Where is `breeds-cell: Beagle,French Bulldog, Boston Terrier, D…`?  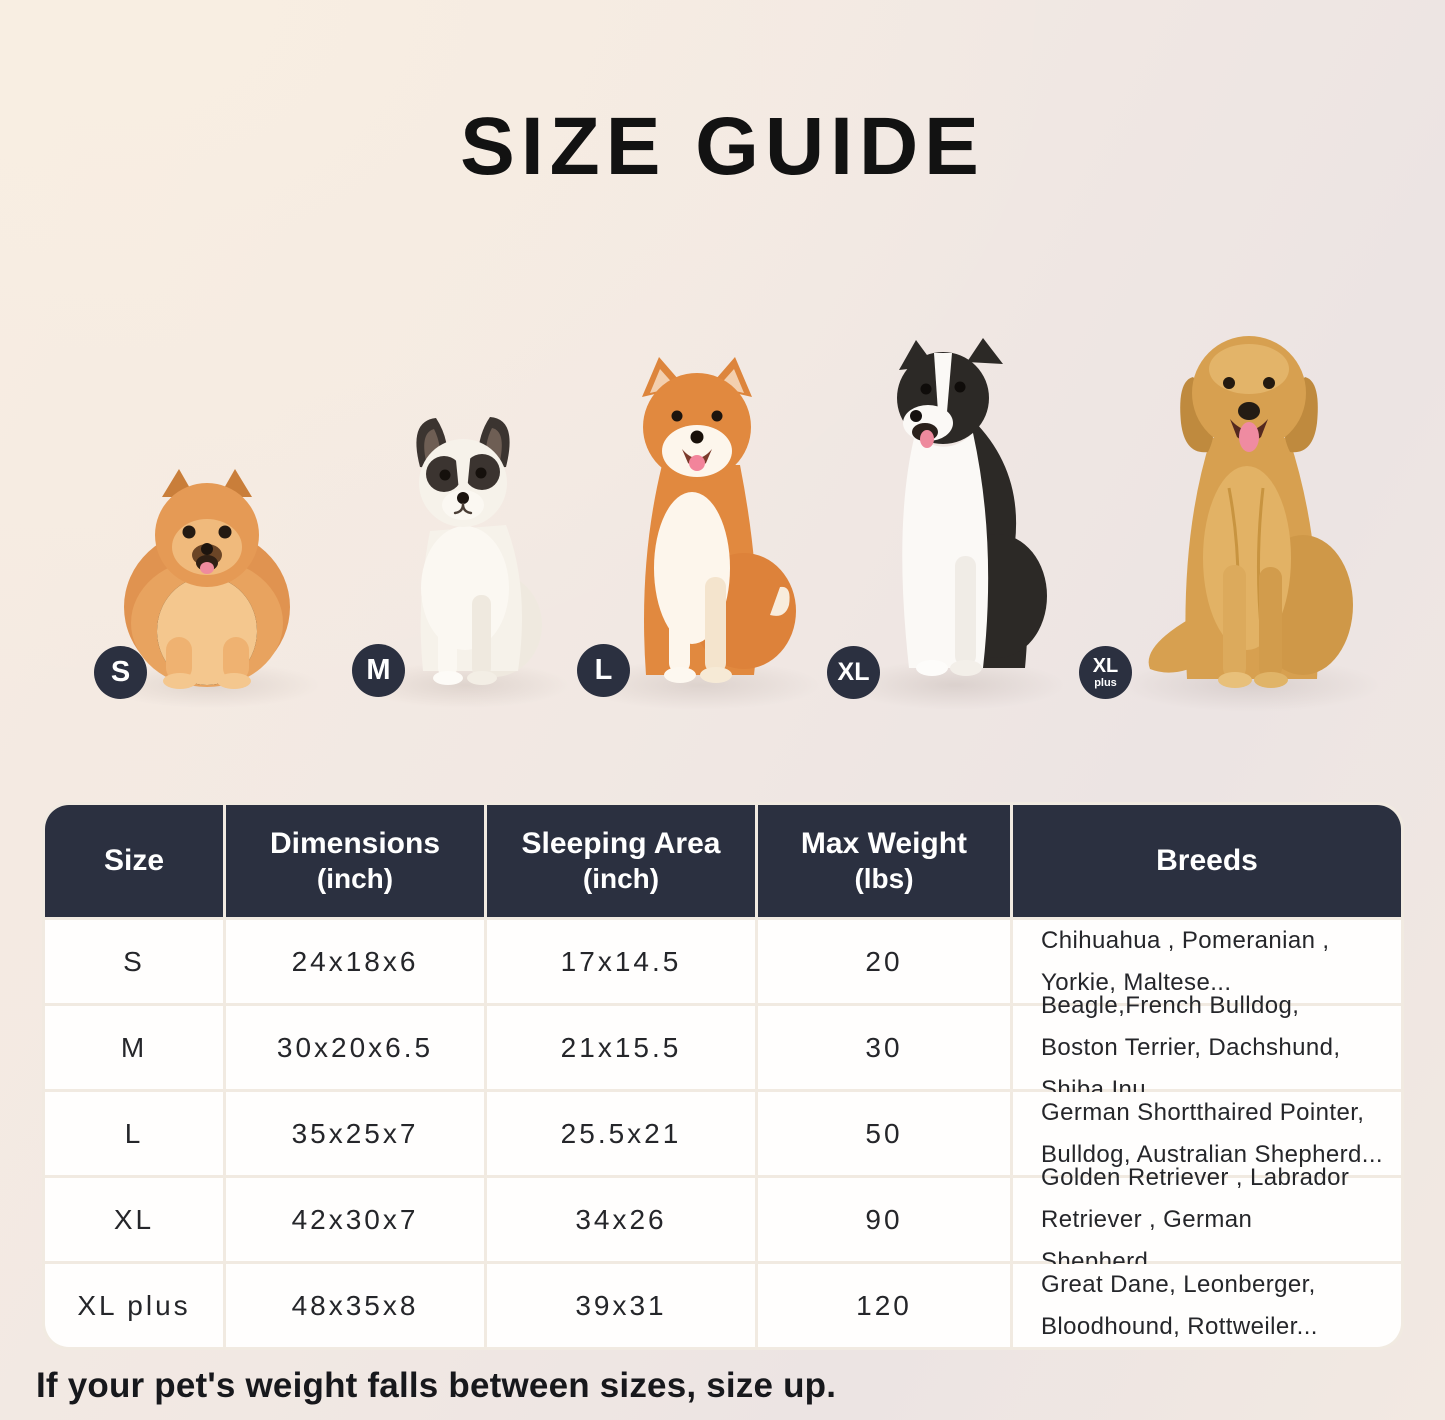
breeds-cell: Beagle,French Bulldog, Boston Terrier, D… is located at coordinates (1207, 1047).